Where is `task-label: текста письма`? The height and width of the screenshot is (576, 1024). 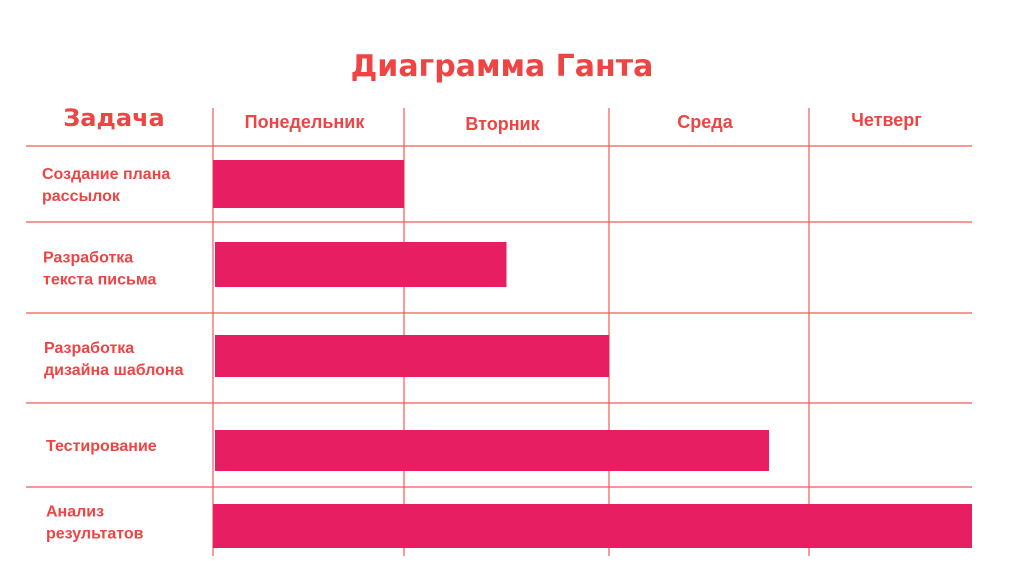 task-label: текста письма is located at coordinates (99, 280).